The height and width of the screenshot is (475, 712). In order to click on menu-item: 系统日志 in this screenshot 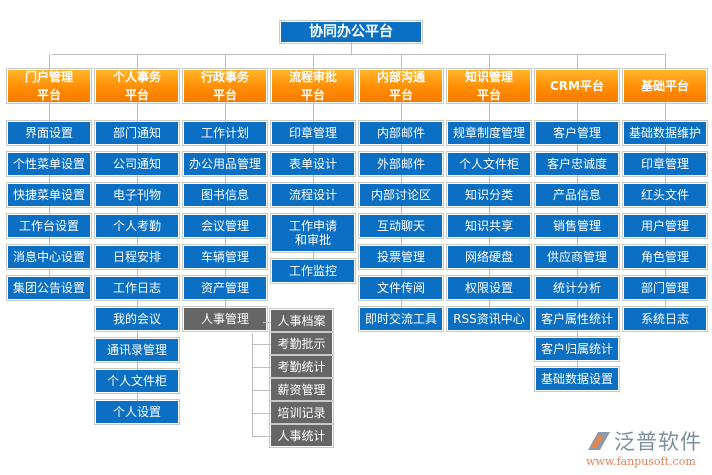, I will do `click(665, 319)`.